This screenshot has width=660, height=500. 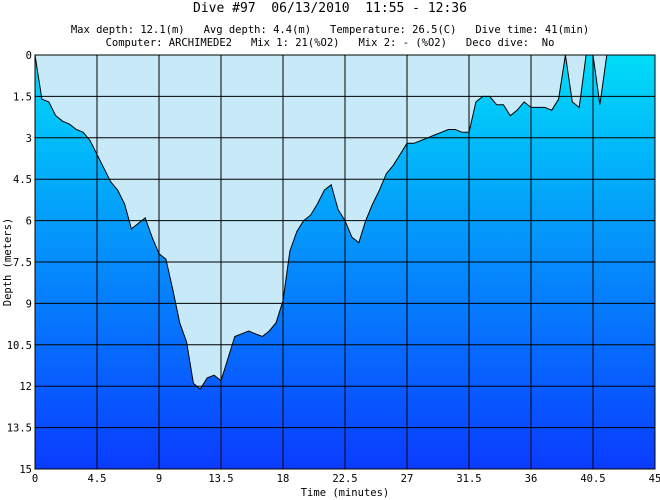 I want to click on y-axis-label: Depth (meters), so click(x=8, y=262).